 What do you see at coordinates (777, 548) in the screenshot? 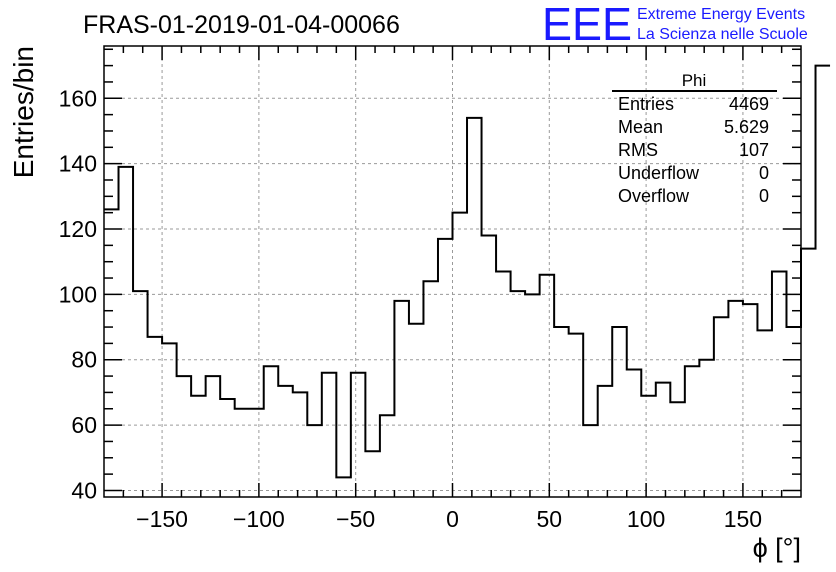
I see `x-axis-label: ϕ [°]` at bounding box center [777, 548].